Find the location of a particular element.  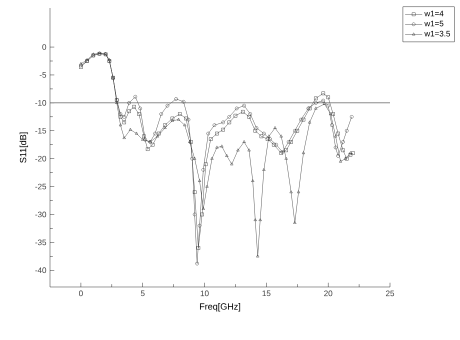

legend-label: w1=4 is located at coordinates (434, 13).